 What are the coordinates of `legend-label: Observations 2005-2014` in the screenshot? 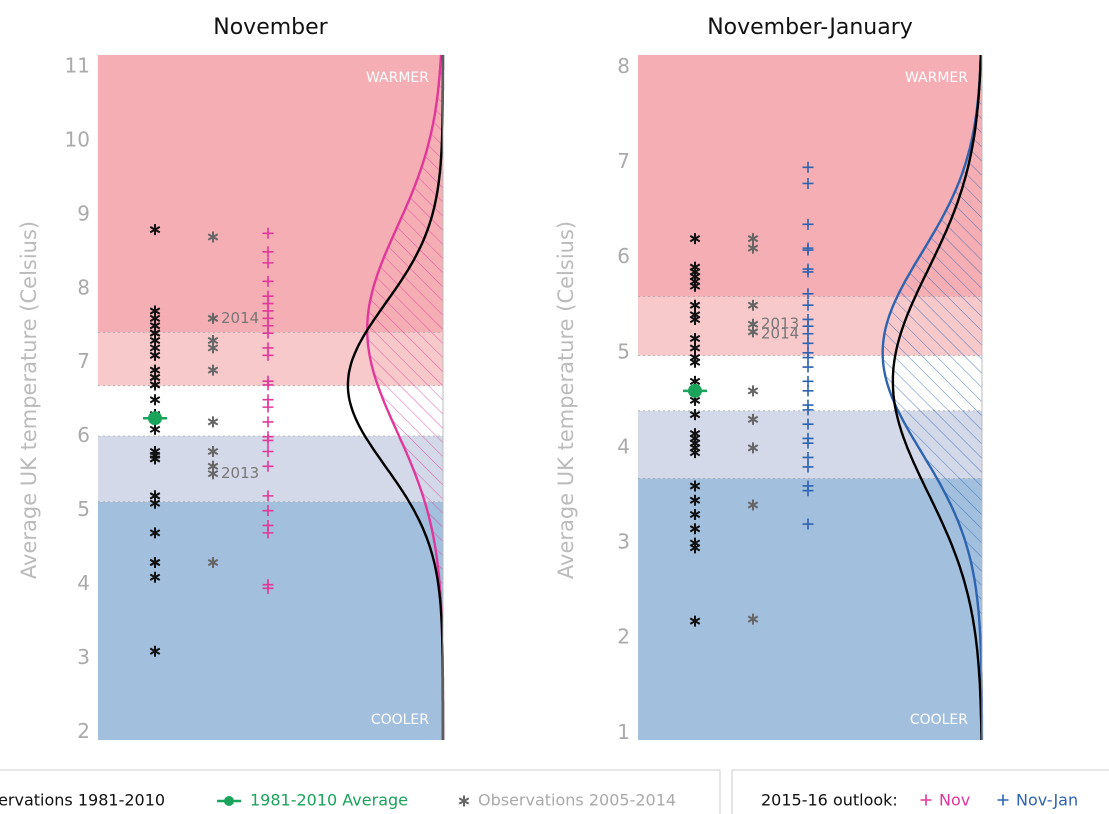 It's located at (577, 800).